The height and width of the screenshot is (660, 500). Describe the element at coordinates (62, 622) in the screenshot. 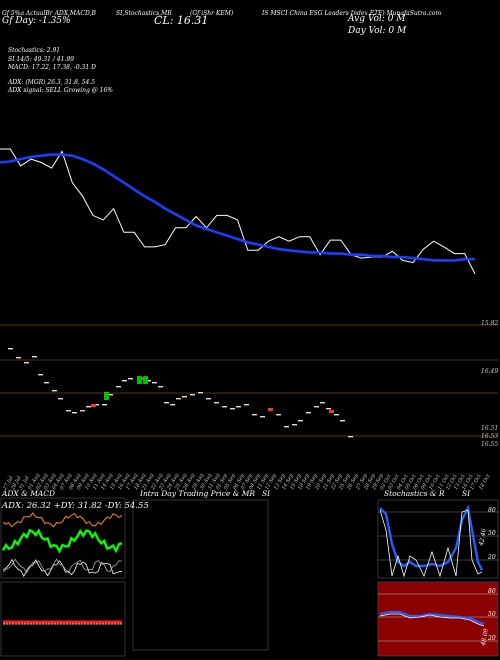

I see `macd-lines` at that location.